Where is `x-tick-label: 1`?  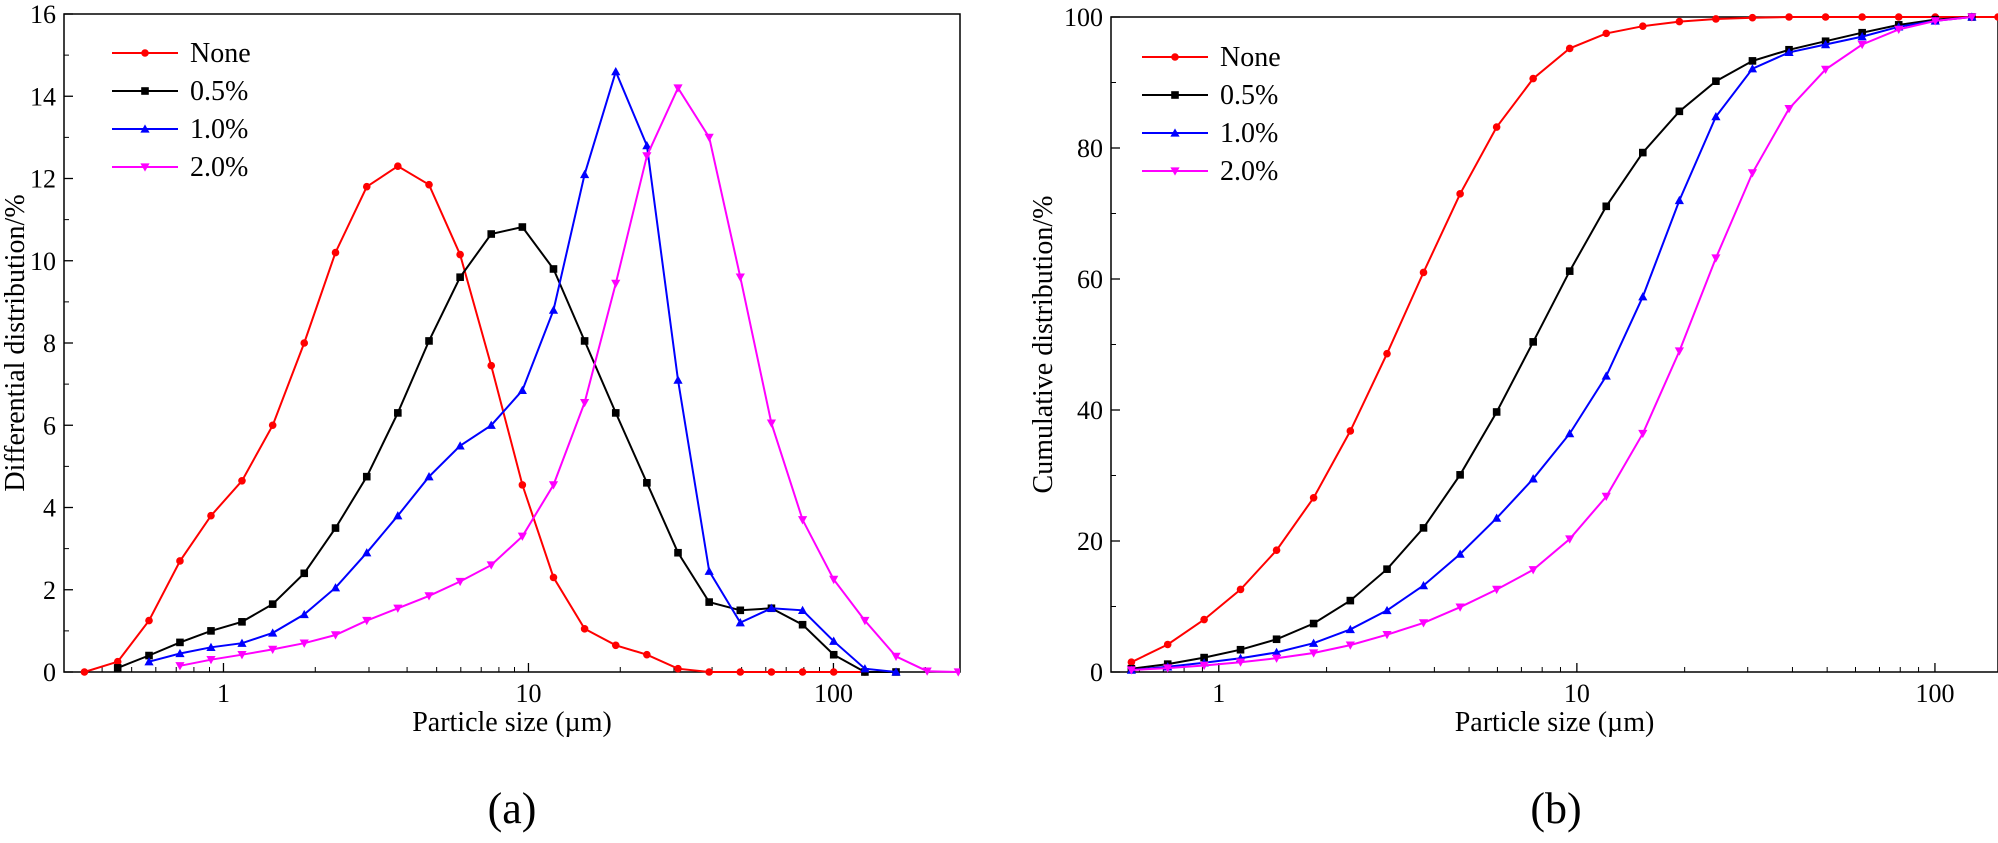
x-tick-label: 1 is located at coordinates (223, 693).